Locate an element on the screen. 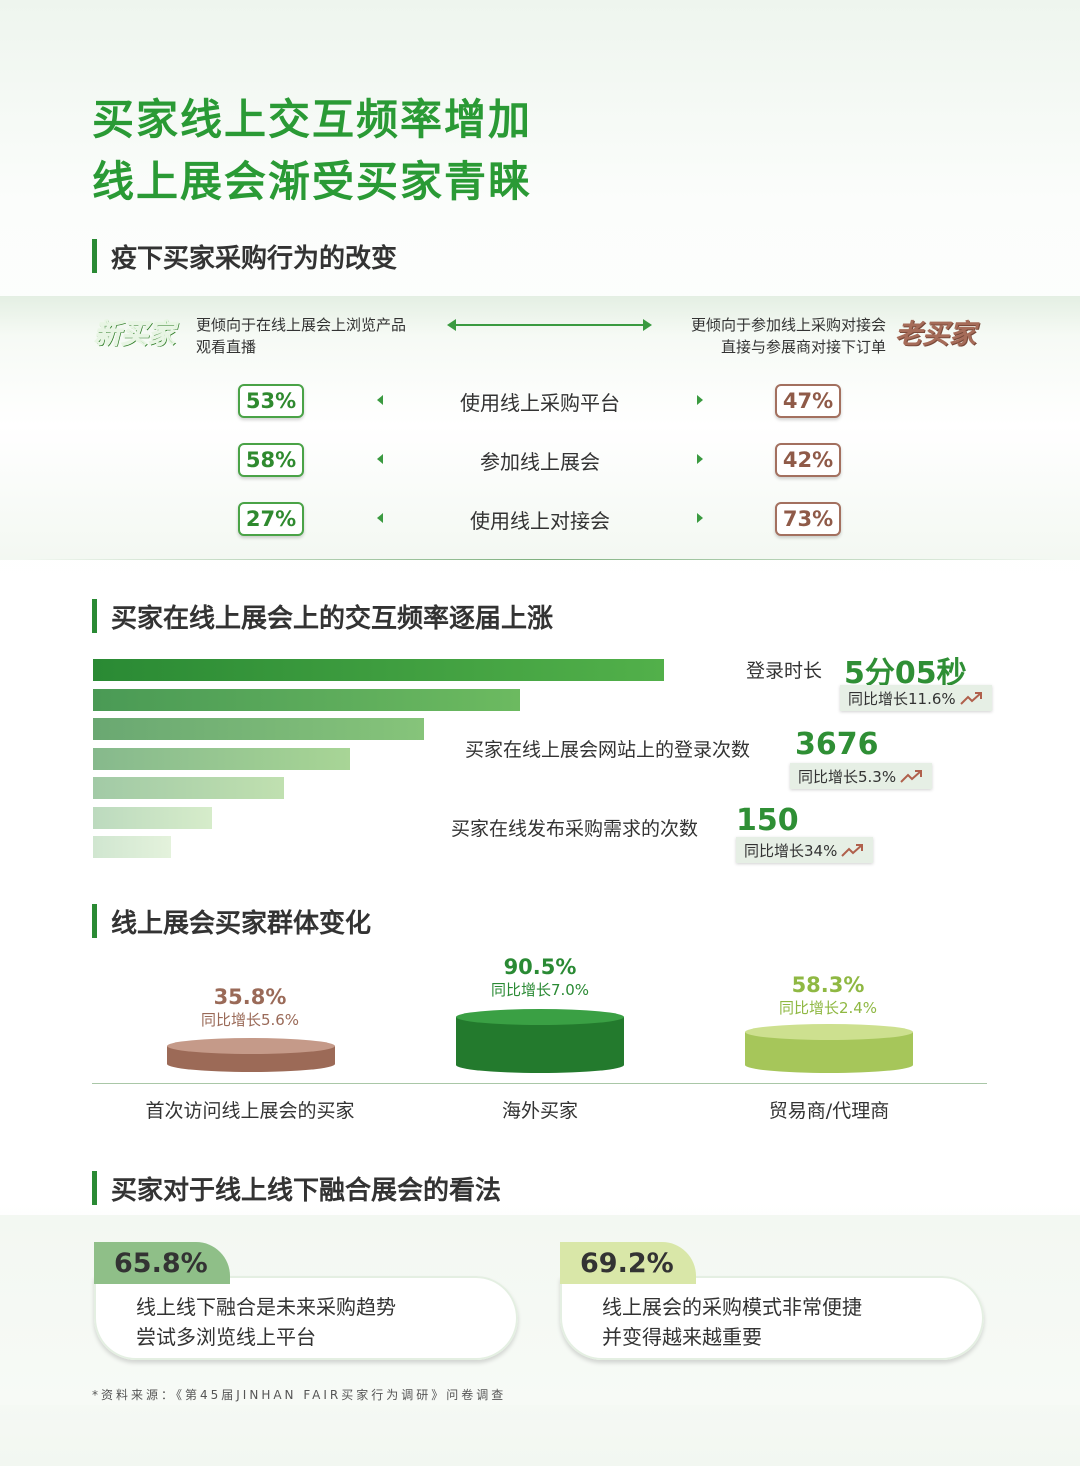 This screenshot has height=1466, width=1080. section-heading-text: 买家在线上展会上的交互频率逐届上涨 is located at coordinates (332, 618).